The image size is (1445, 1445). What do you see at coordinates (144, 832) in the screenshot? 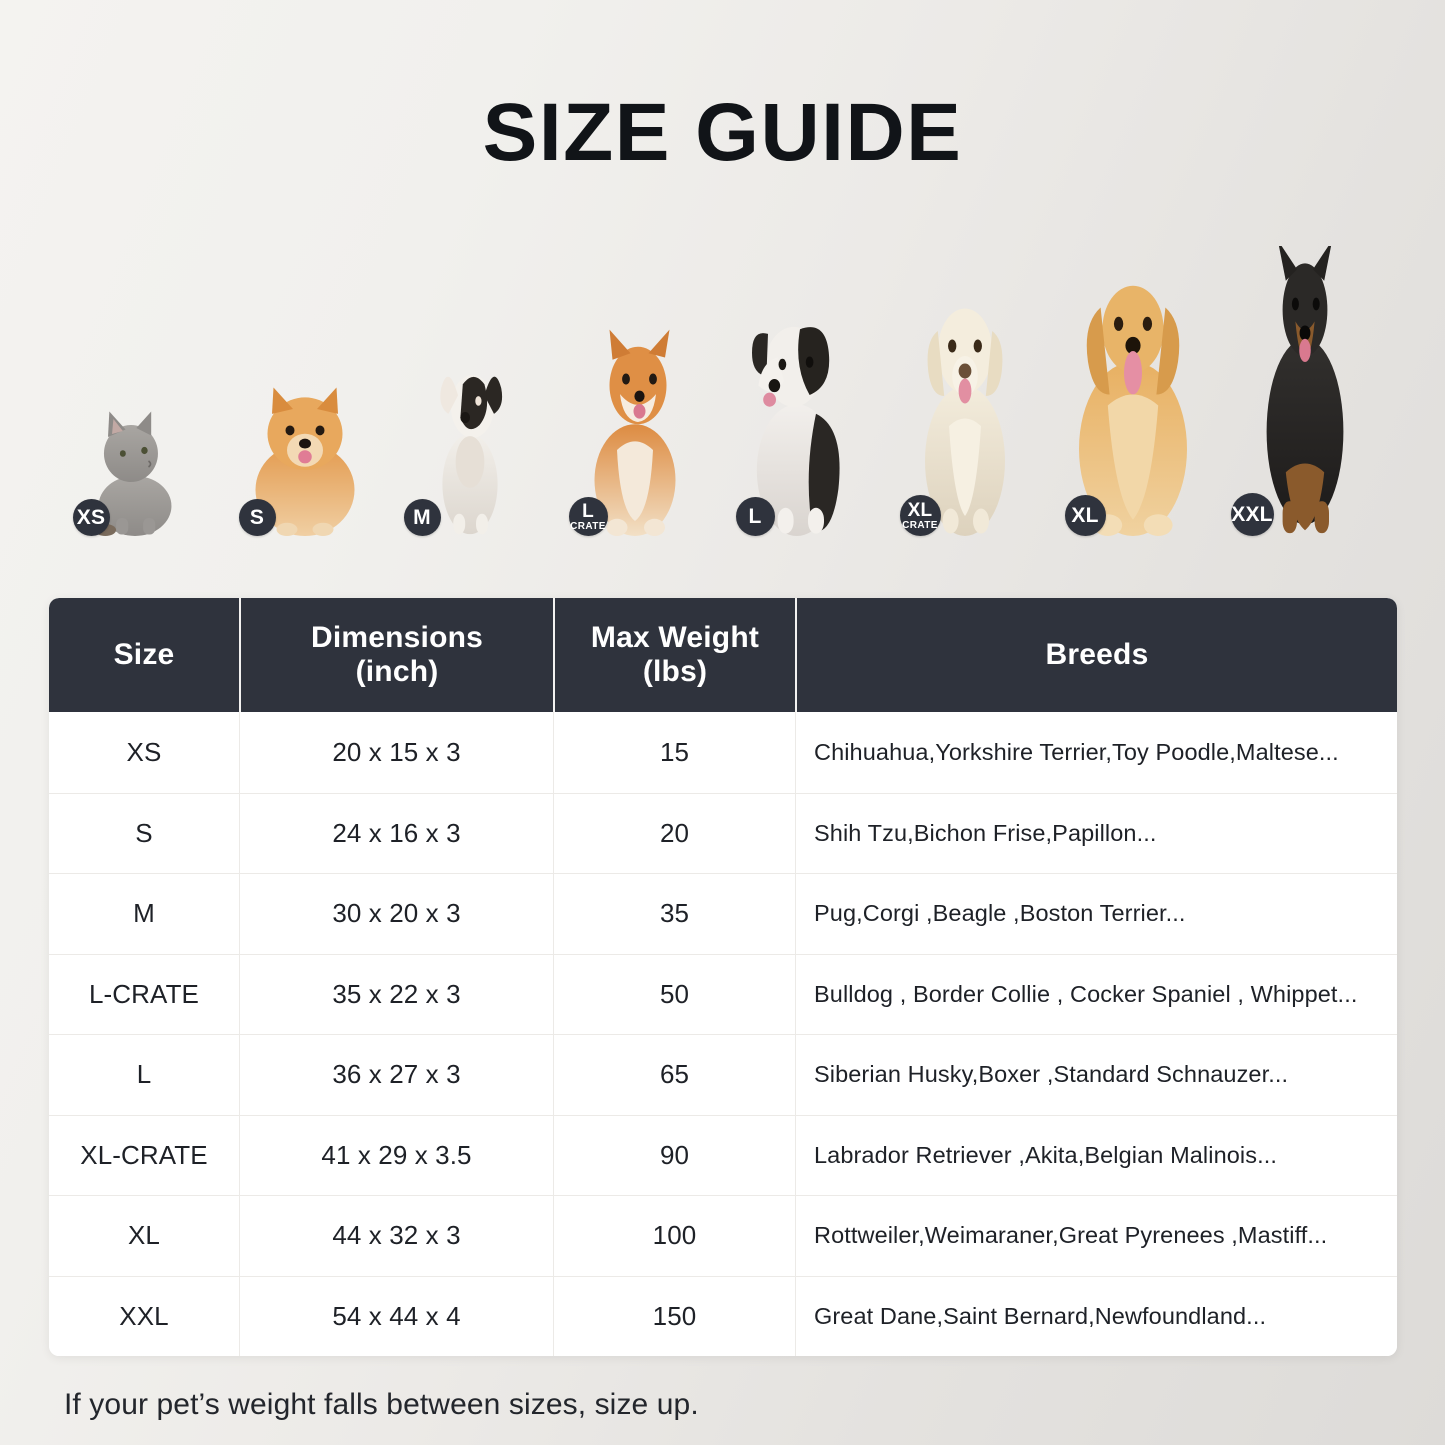
I see `cell-size-value: S` at bounding box center [144, 832].